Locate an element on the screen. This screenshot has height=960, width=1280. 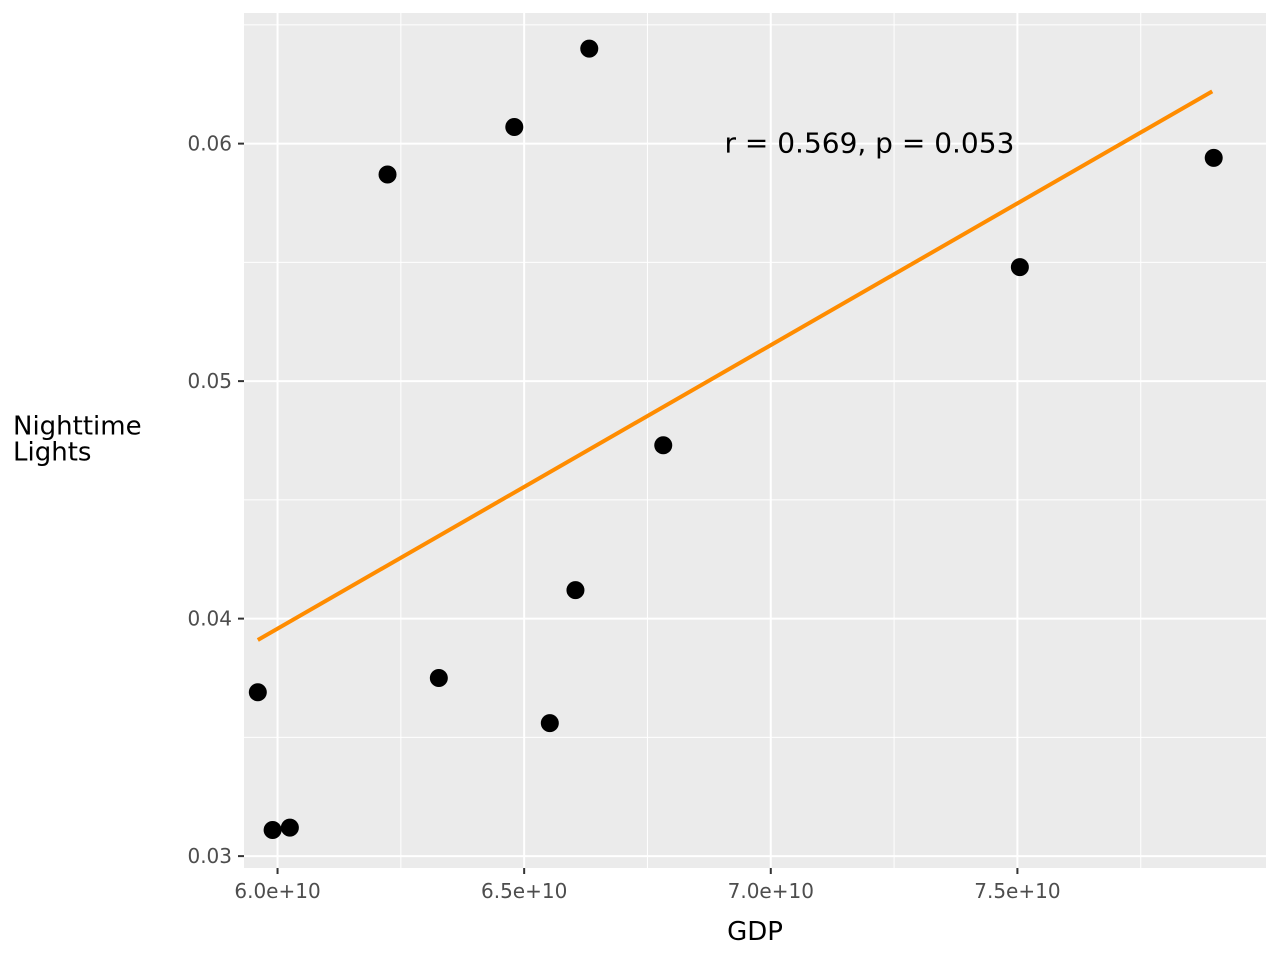
y-tick-label: 0.04 is located at coordinates (209, 619).